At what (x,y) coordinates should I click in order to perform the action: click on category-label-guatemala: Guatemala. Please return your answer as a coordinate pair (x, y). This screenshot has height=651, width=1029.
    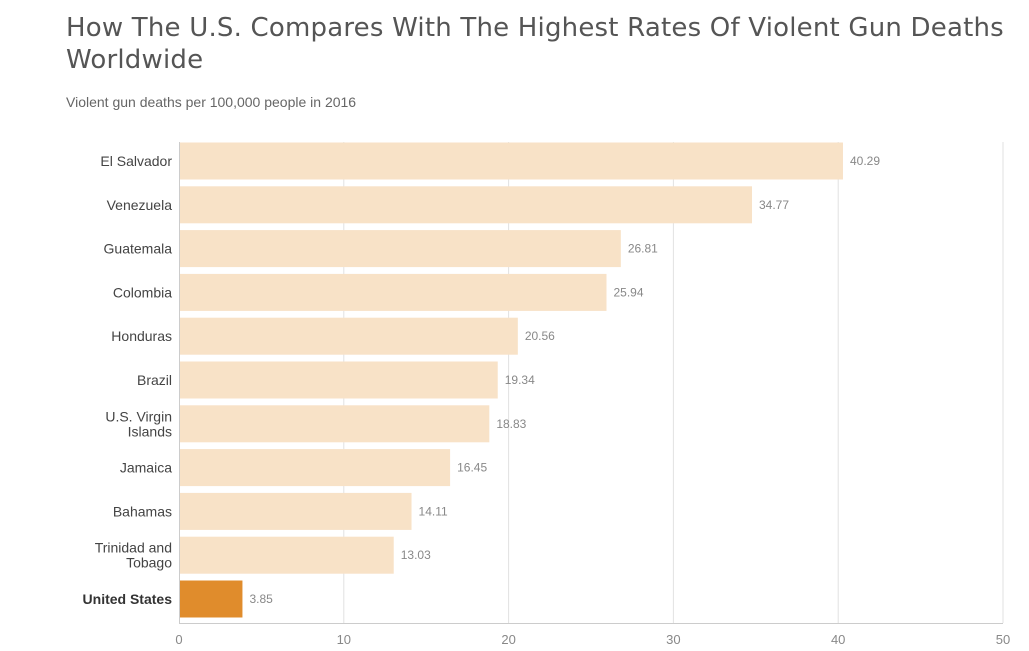
    Looking at the image, I should click on (138, 249).